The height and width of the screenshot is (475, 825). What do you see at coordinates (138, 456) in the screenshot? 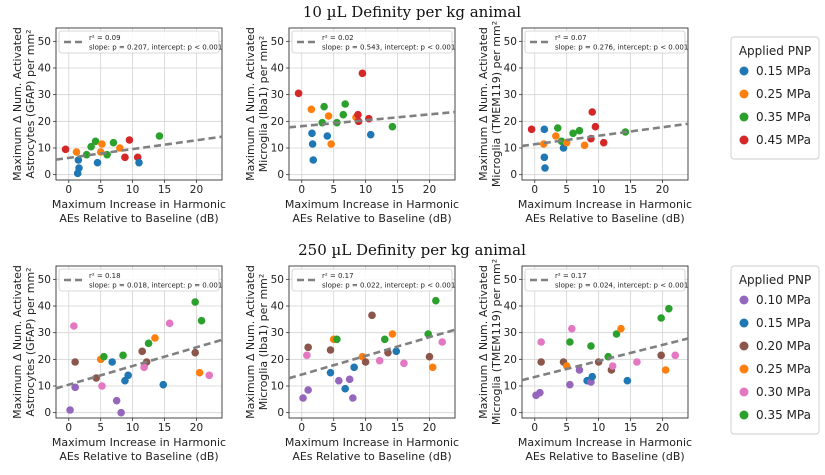
I see `x-axis-label-line2: AEs Relative to Baseline (dB)` at bounding box center [138, 456].